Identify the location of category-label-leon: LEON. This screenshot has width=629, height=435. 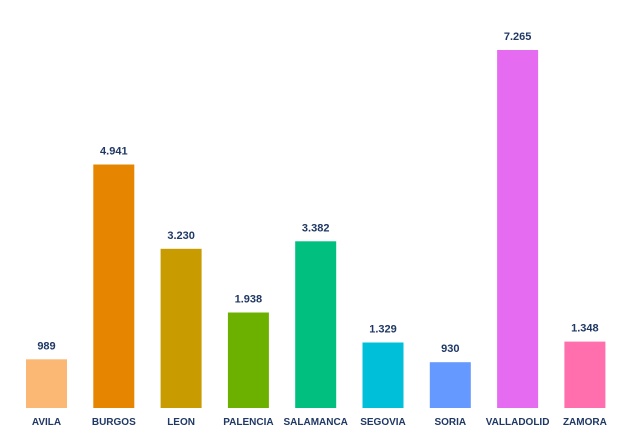
(181, 422).